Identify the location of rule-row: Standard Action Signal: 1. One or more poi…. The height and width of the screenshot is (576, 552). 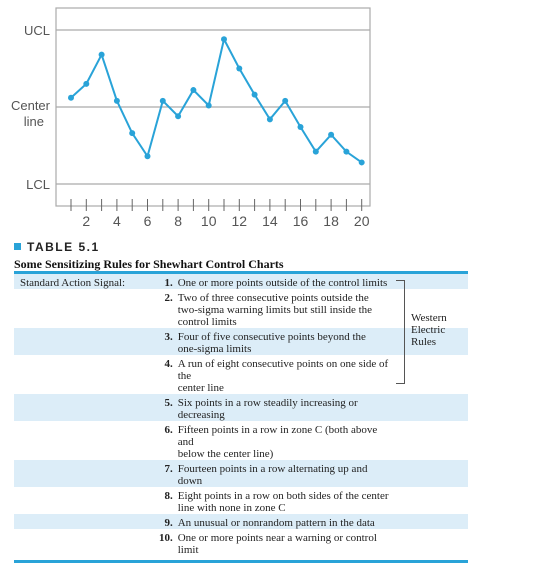
(241, 281).